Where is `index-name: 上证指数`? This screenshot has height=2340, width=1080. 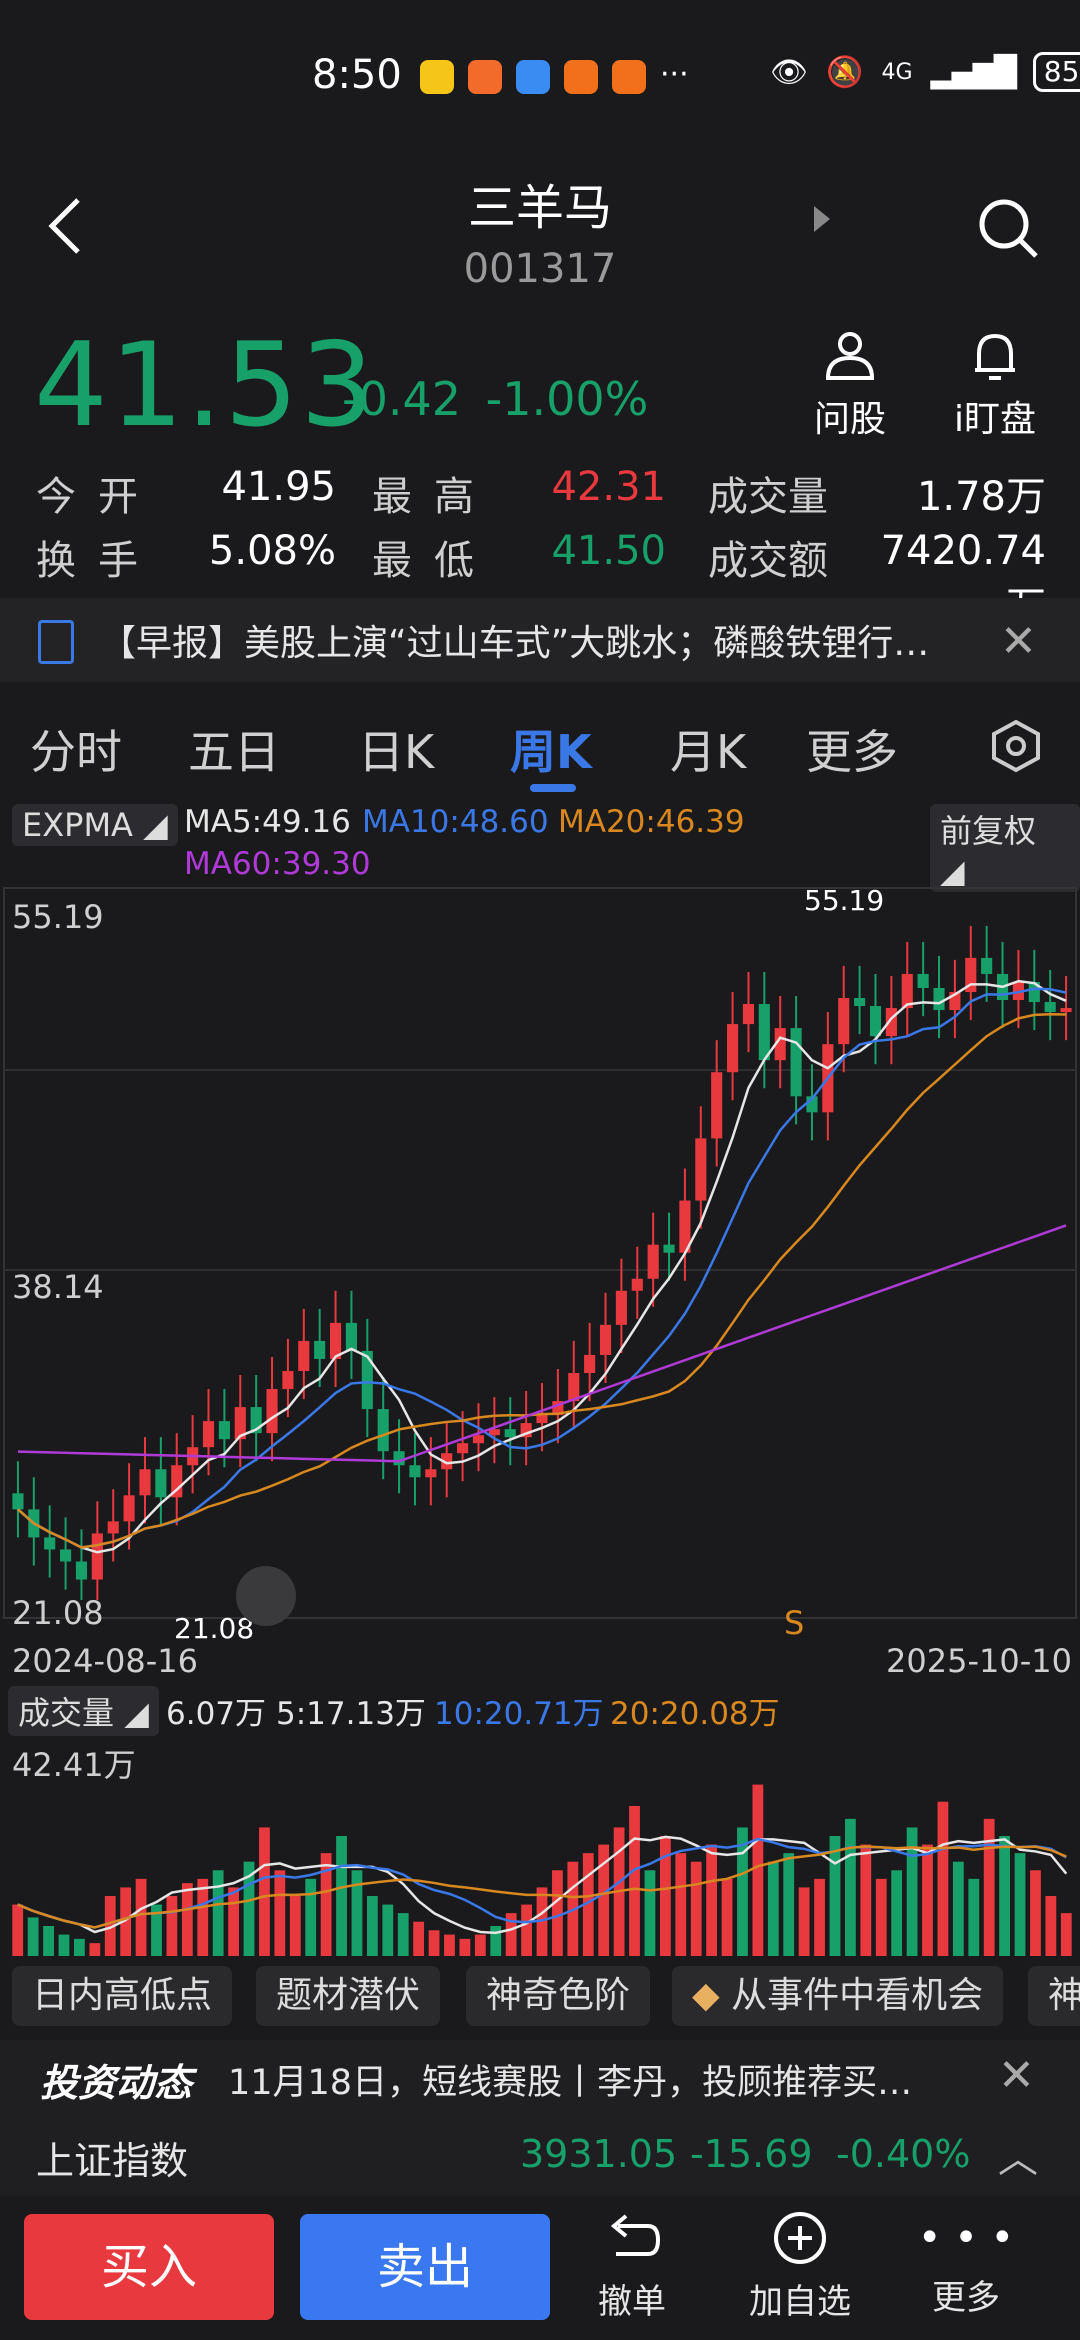
index-name: 上证指数 is located at coordinates (112, 2161).